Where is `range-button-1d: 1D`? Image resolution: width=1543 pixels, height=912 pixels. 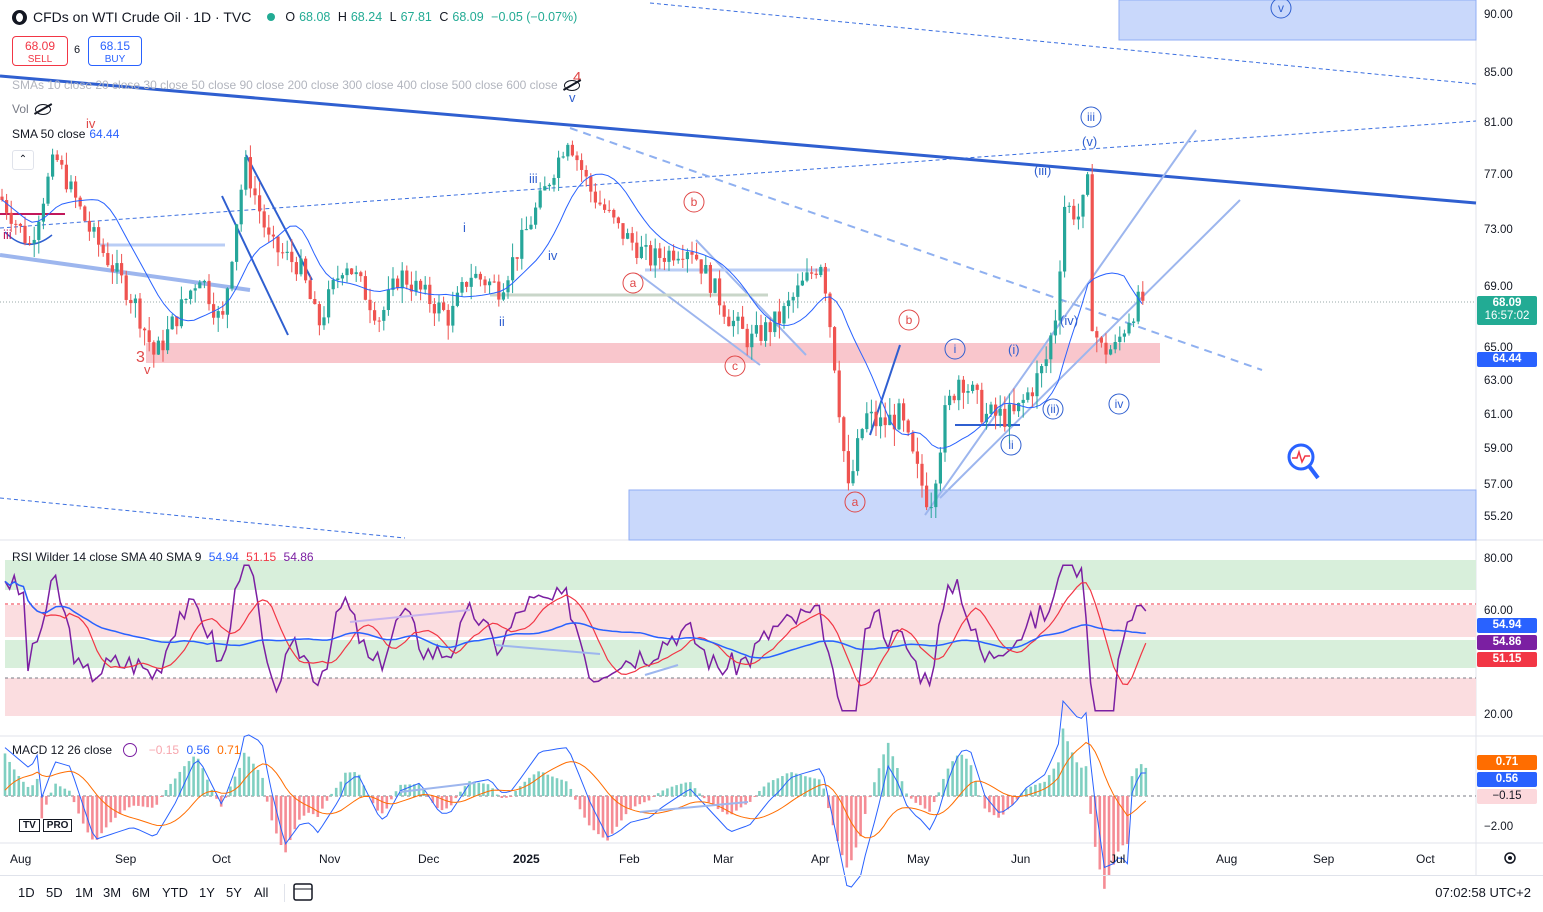
range-button-1d: 1D is located at coordinates (26, 892).